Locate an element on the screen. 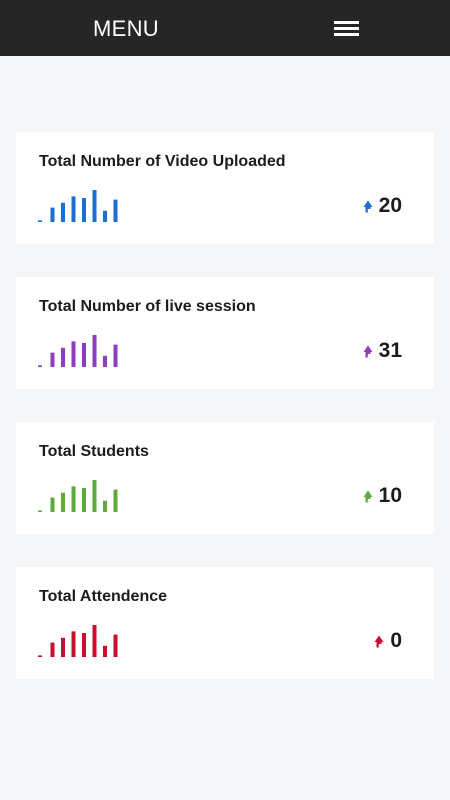 This screenshot has height=800, width=450. stat-card-live-sessions: Total Number of live session 31 is located at coordinates (225, 333).